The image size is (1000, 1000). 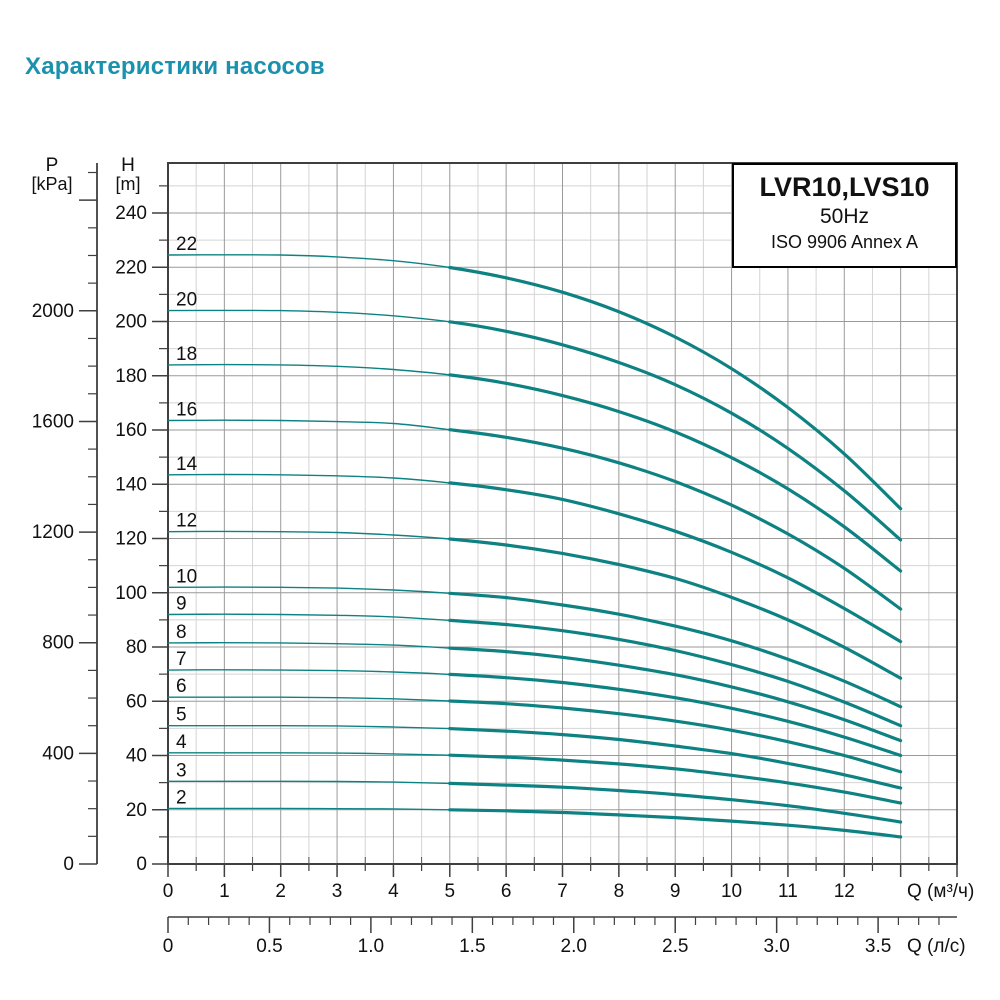 I want to click on pump-curve-10-thick, so click(x=675, y=650).